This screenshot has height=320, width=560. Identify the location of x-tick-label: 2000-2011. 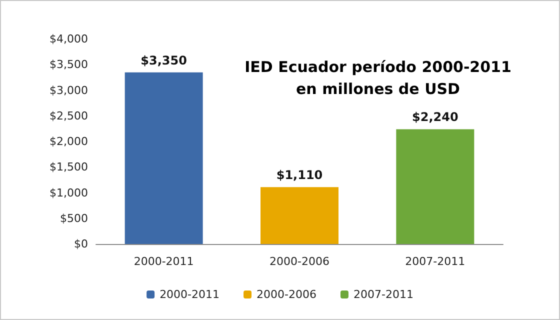
(164, 261).